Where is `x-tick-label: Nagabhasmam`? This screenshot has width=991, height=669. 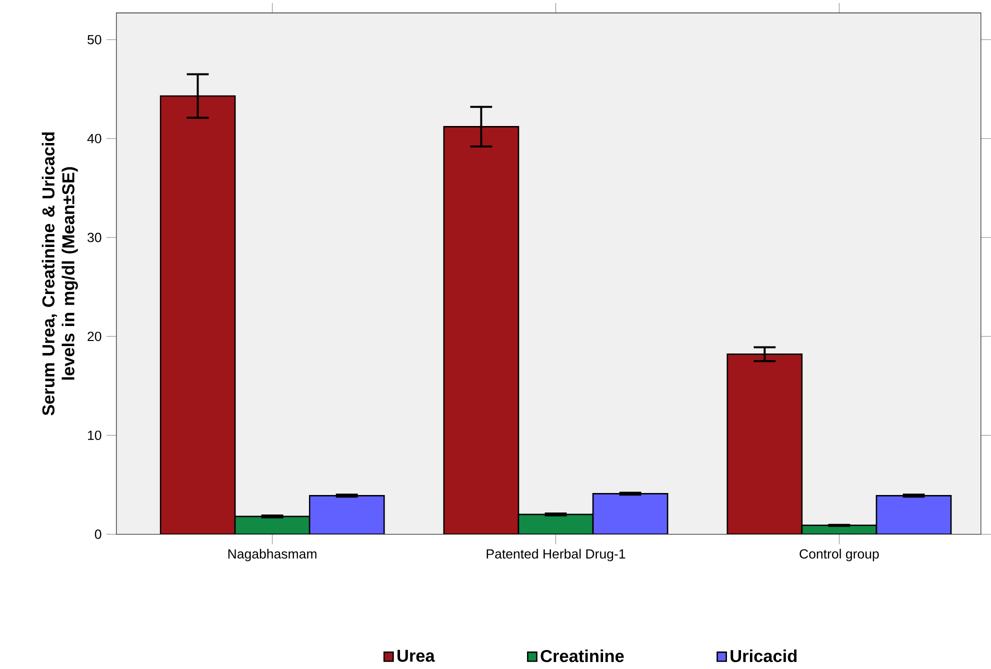 x-tick-label: Nagabhasmam is located at coordinates (272, 555).